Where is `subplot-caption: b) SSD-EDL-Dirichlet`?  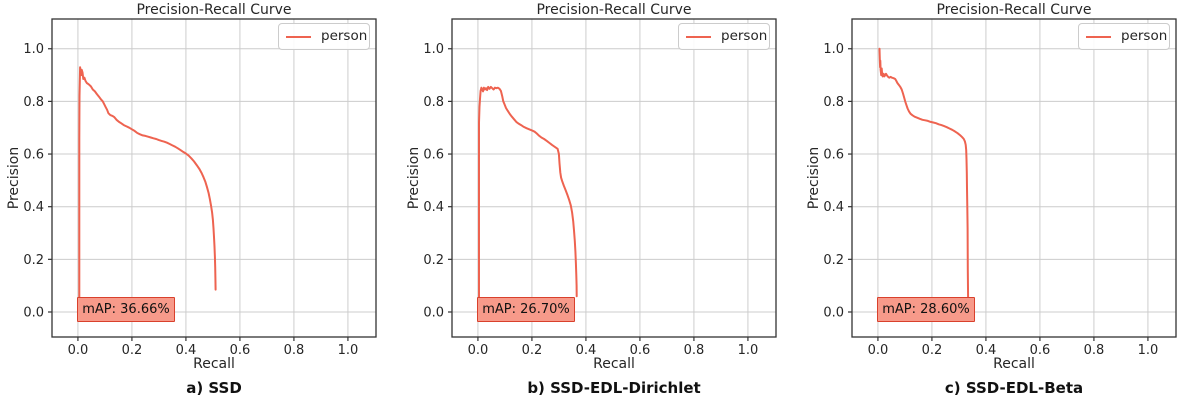 subplot-caption: b) SSD-EDL-Dirichlet is located at coordinates (614, 388).